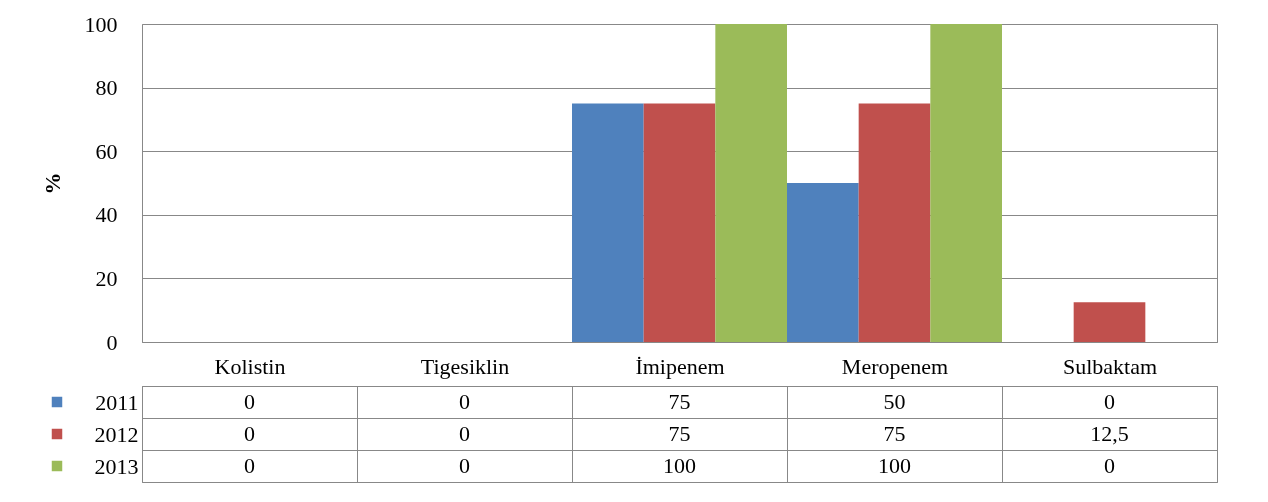  Describe the element at coordinates (112, 342) in the screenshot. I see `y-tick-label: 0` at that location.